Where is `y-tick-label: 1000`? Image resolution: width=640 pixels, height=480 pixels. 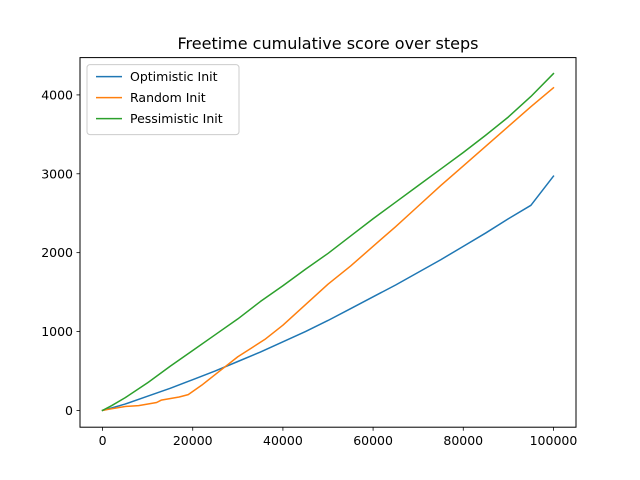
y-tick-label: 1000 is located at coordinates (57, 331).